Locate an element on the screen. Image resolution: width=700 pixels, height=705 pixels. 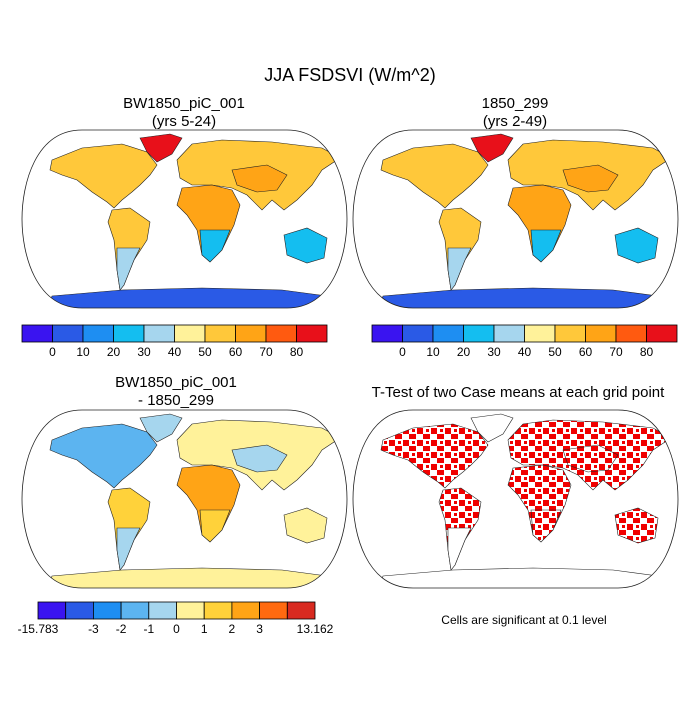
colorbar-label: 3 is located at coordinates (259, 629).